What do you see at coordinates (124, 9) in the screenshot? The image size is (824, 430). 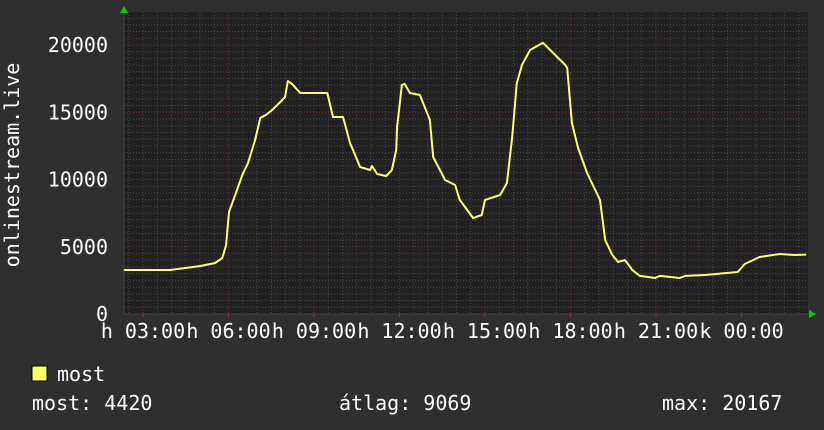 I see `y-axis-arrow-icon` at bounding box center [124, 9].